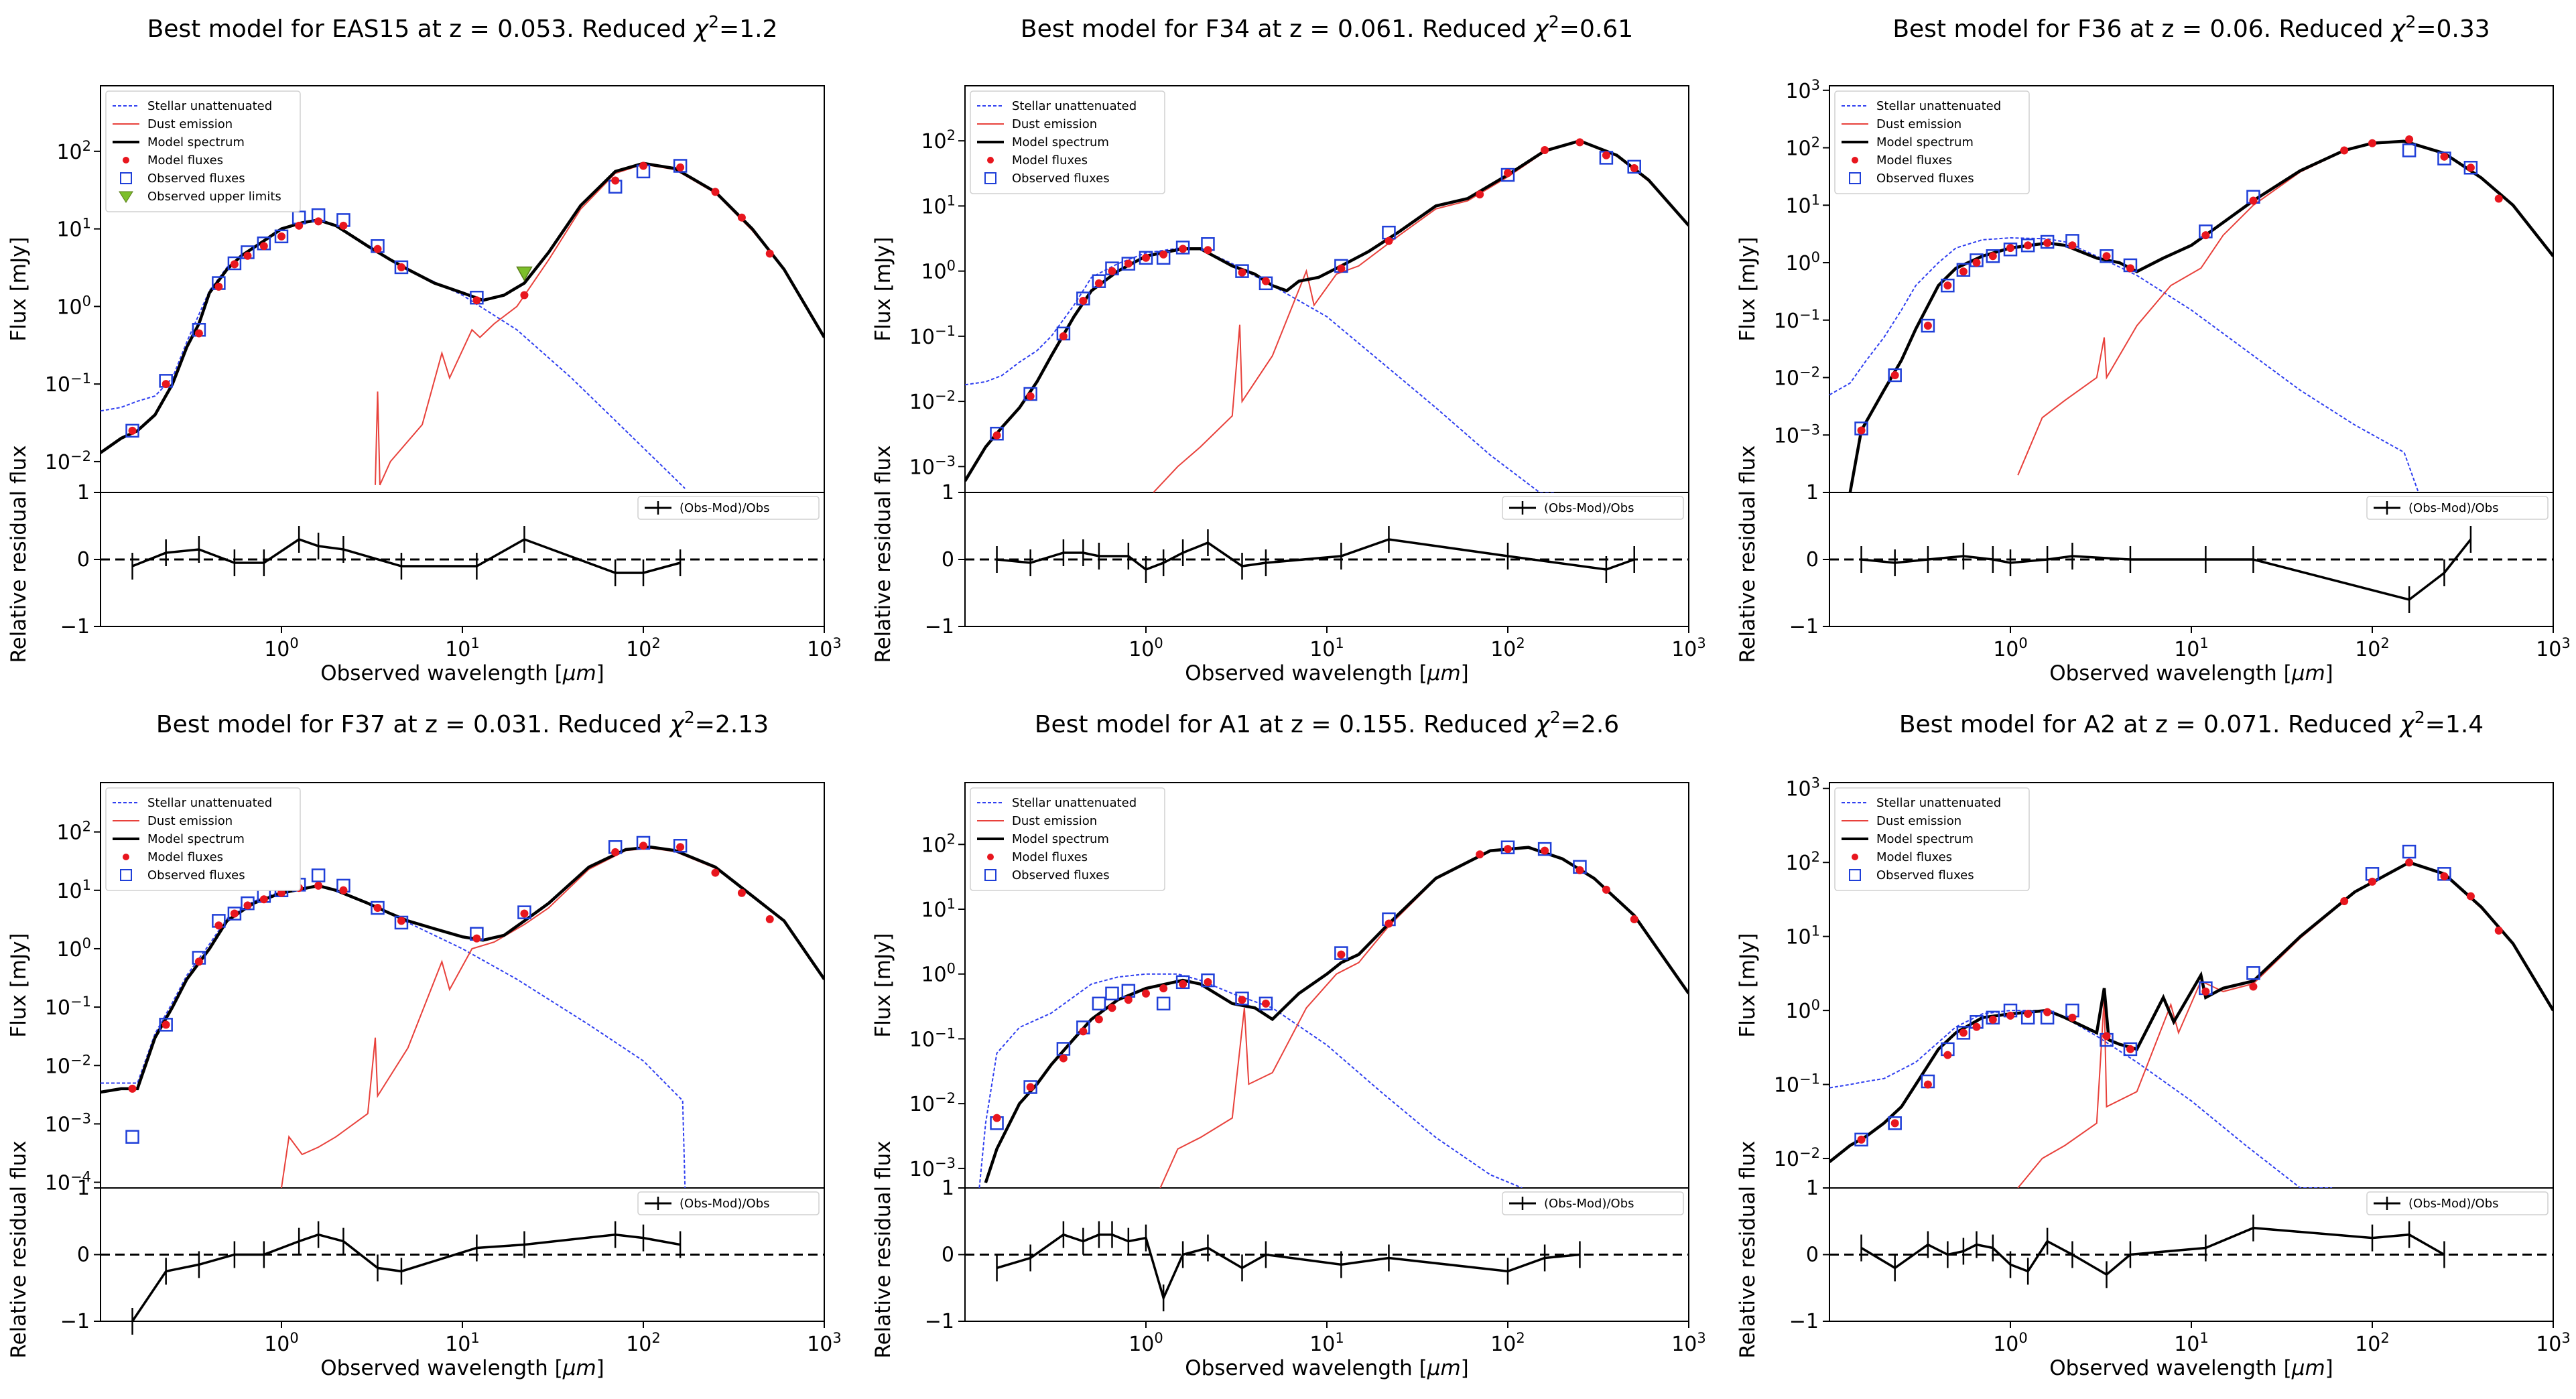 Image resolution: width=2576 pixels, height=1399 pixels. Describe the element at coordinates (2152, 1251) in the screenshot. I see `residual-line` at that location.